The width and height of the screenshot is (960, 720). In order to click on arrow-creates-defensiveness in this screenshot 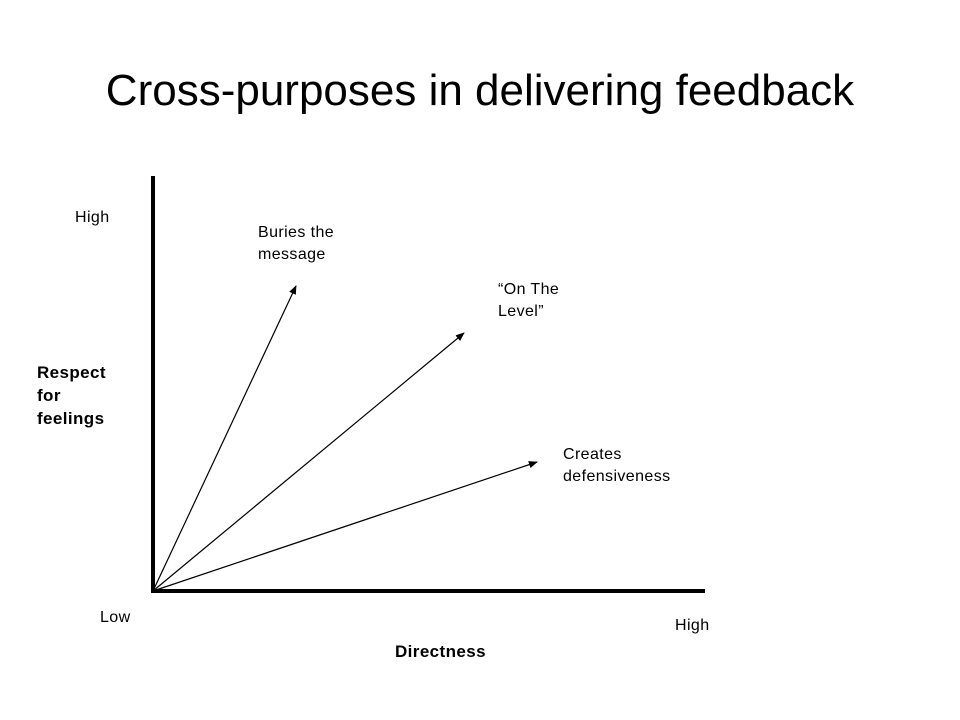, I will do `click(345, 526)`.